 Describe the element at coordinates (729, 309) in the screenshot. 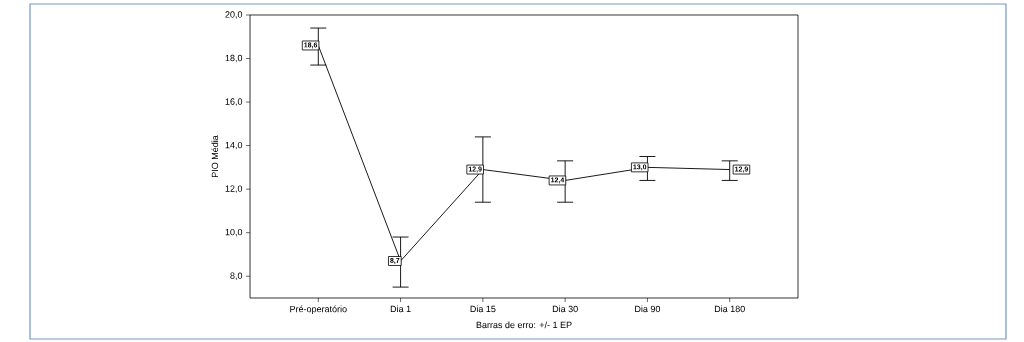

I see `x-tick-label: Dia 180` at that location.